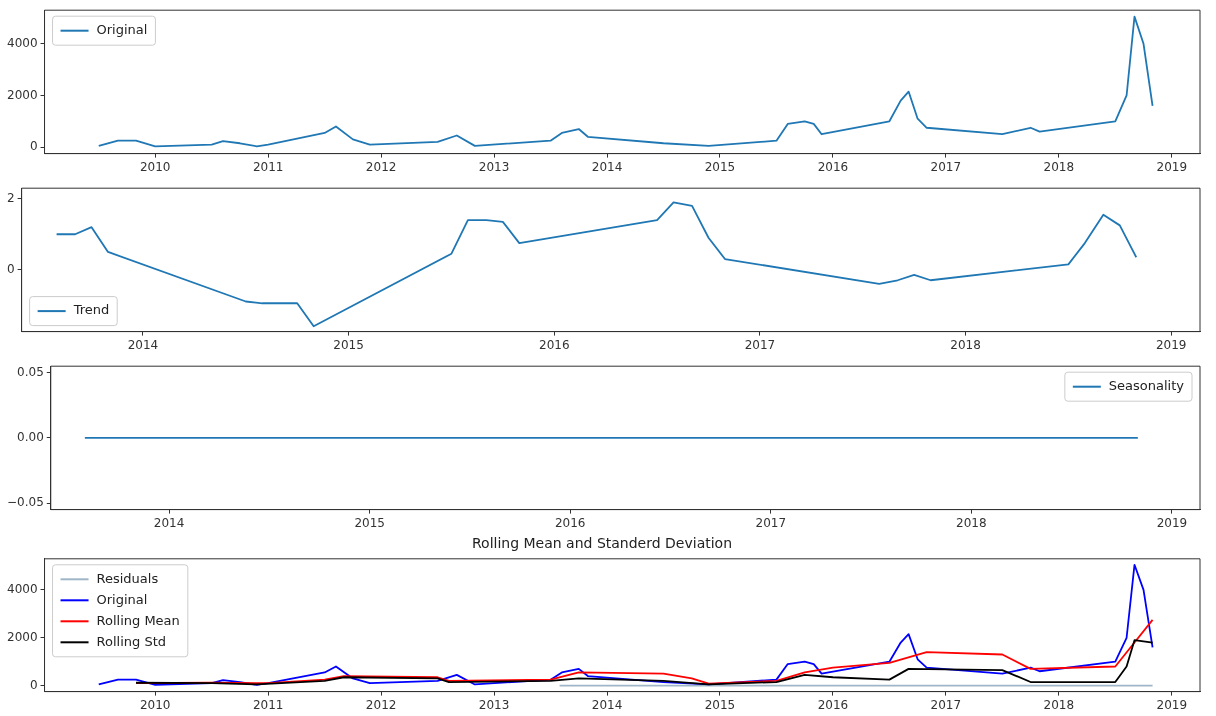 The image size is (1216, 716). Describe the element at coordinates (30, 371) in the screenshot. I see `y-tick-label: 0.05` at that location.